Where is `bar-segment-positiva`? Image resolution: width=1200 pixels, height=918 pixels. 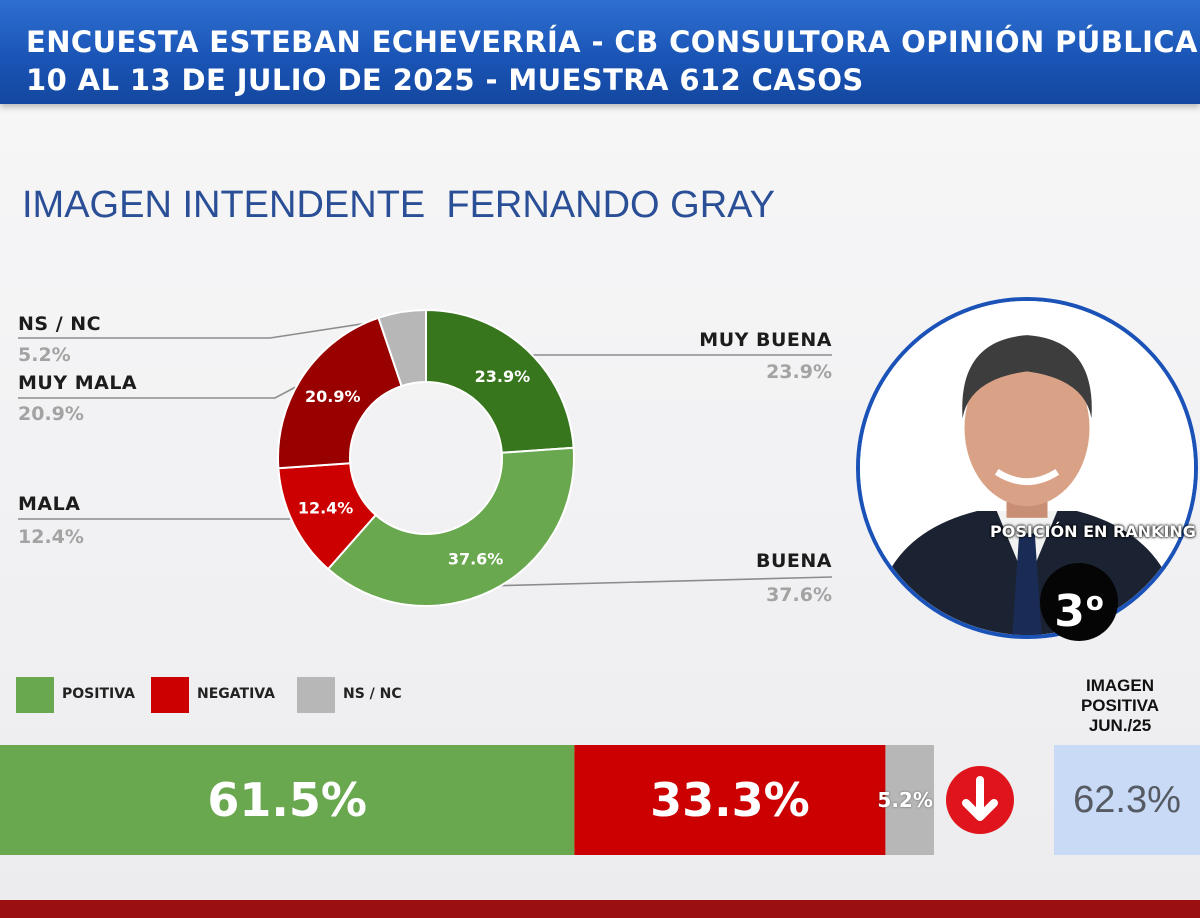 bar-segment-positiva is located at coordinates (287, 800).